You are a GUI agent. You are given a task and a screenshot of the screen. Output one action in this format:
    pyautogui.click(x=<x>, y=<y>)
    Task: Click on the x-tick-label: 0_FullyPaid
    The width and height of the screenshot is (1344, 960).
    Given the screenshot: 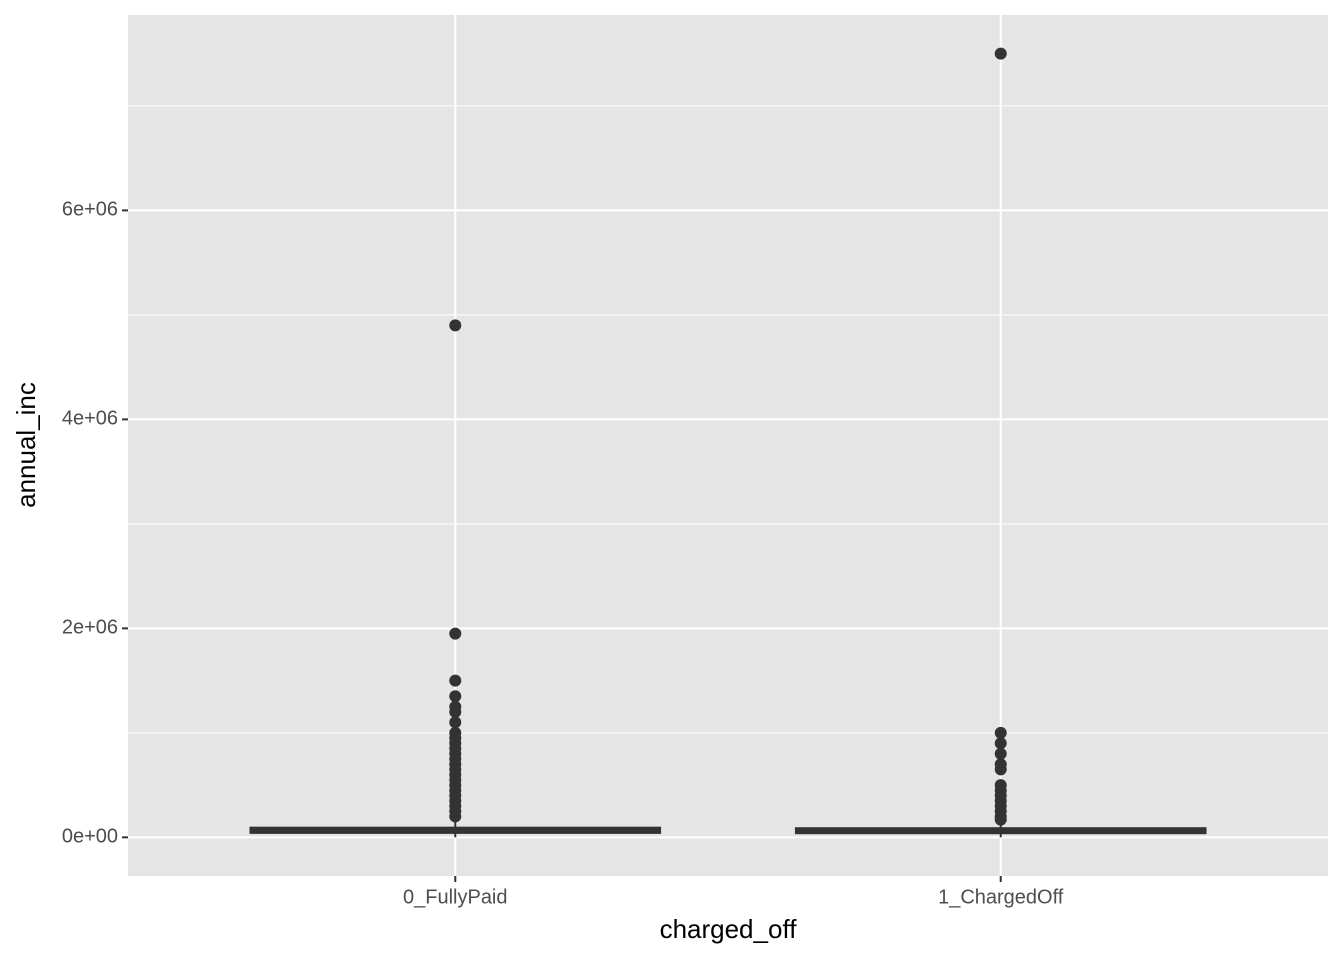 What is the action you would take?
    pyautogui.click(x=455, y=897)
    